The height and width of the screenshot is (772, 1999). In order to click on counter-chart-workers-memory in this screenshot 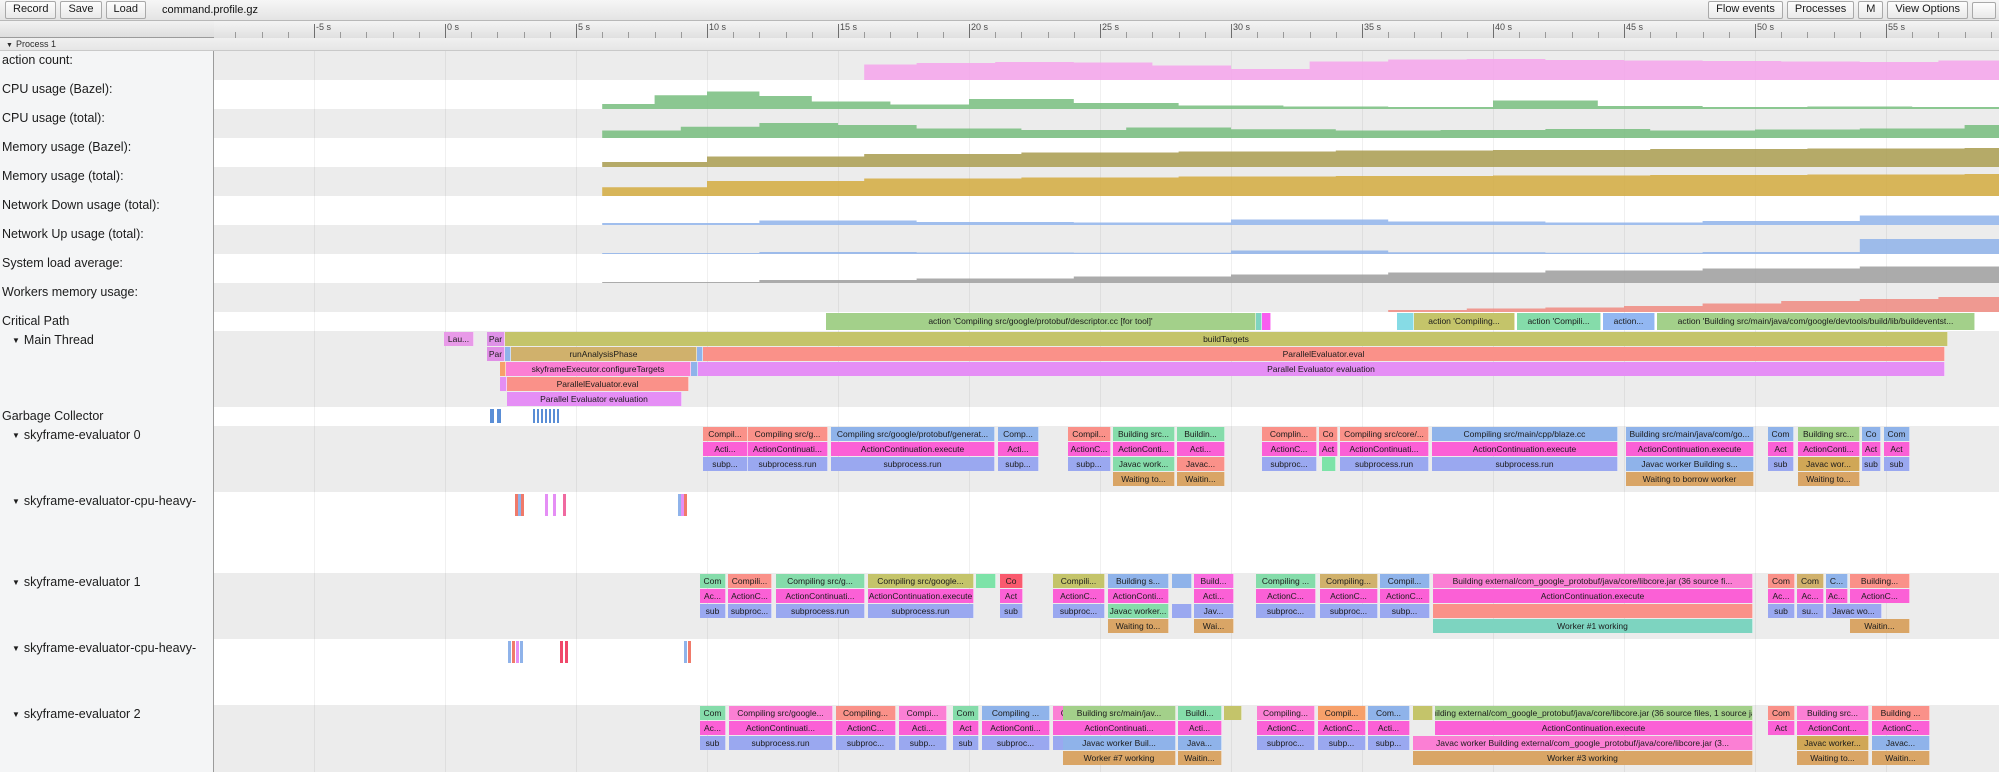, I will do `click(1106, 297)`.